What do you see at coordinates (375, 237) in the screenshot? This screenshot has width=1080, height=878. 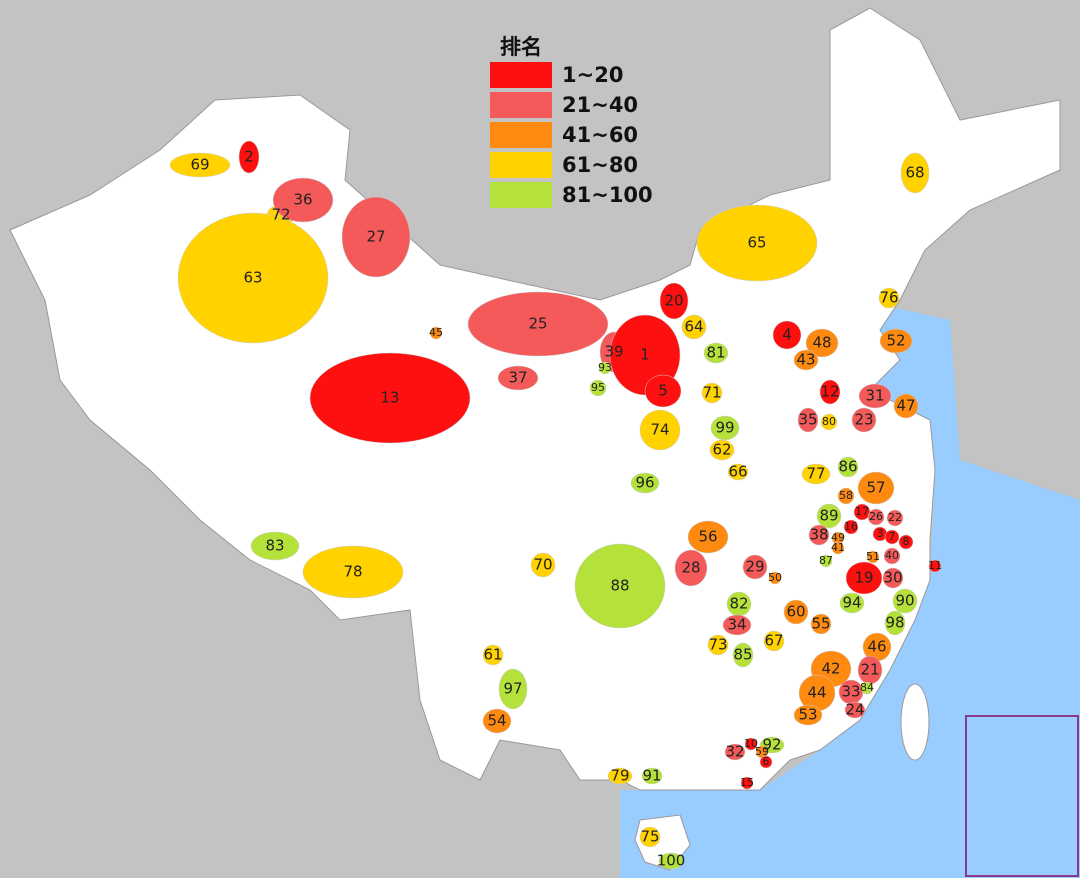 I see `region-rank: 27` at bounding box center [375, 237].